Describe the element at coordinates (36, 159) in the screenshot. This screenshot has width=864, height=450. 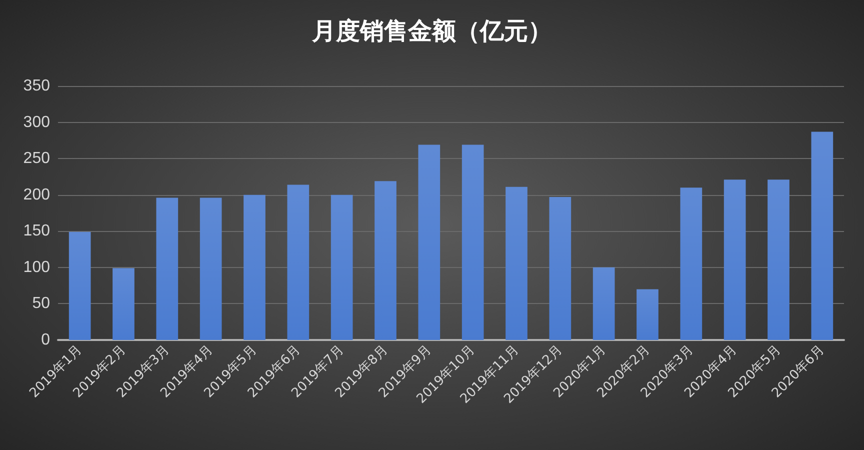
I see `y-tick-label: 250` at that location.